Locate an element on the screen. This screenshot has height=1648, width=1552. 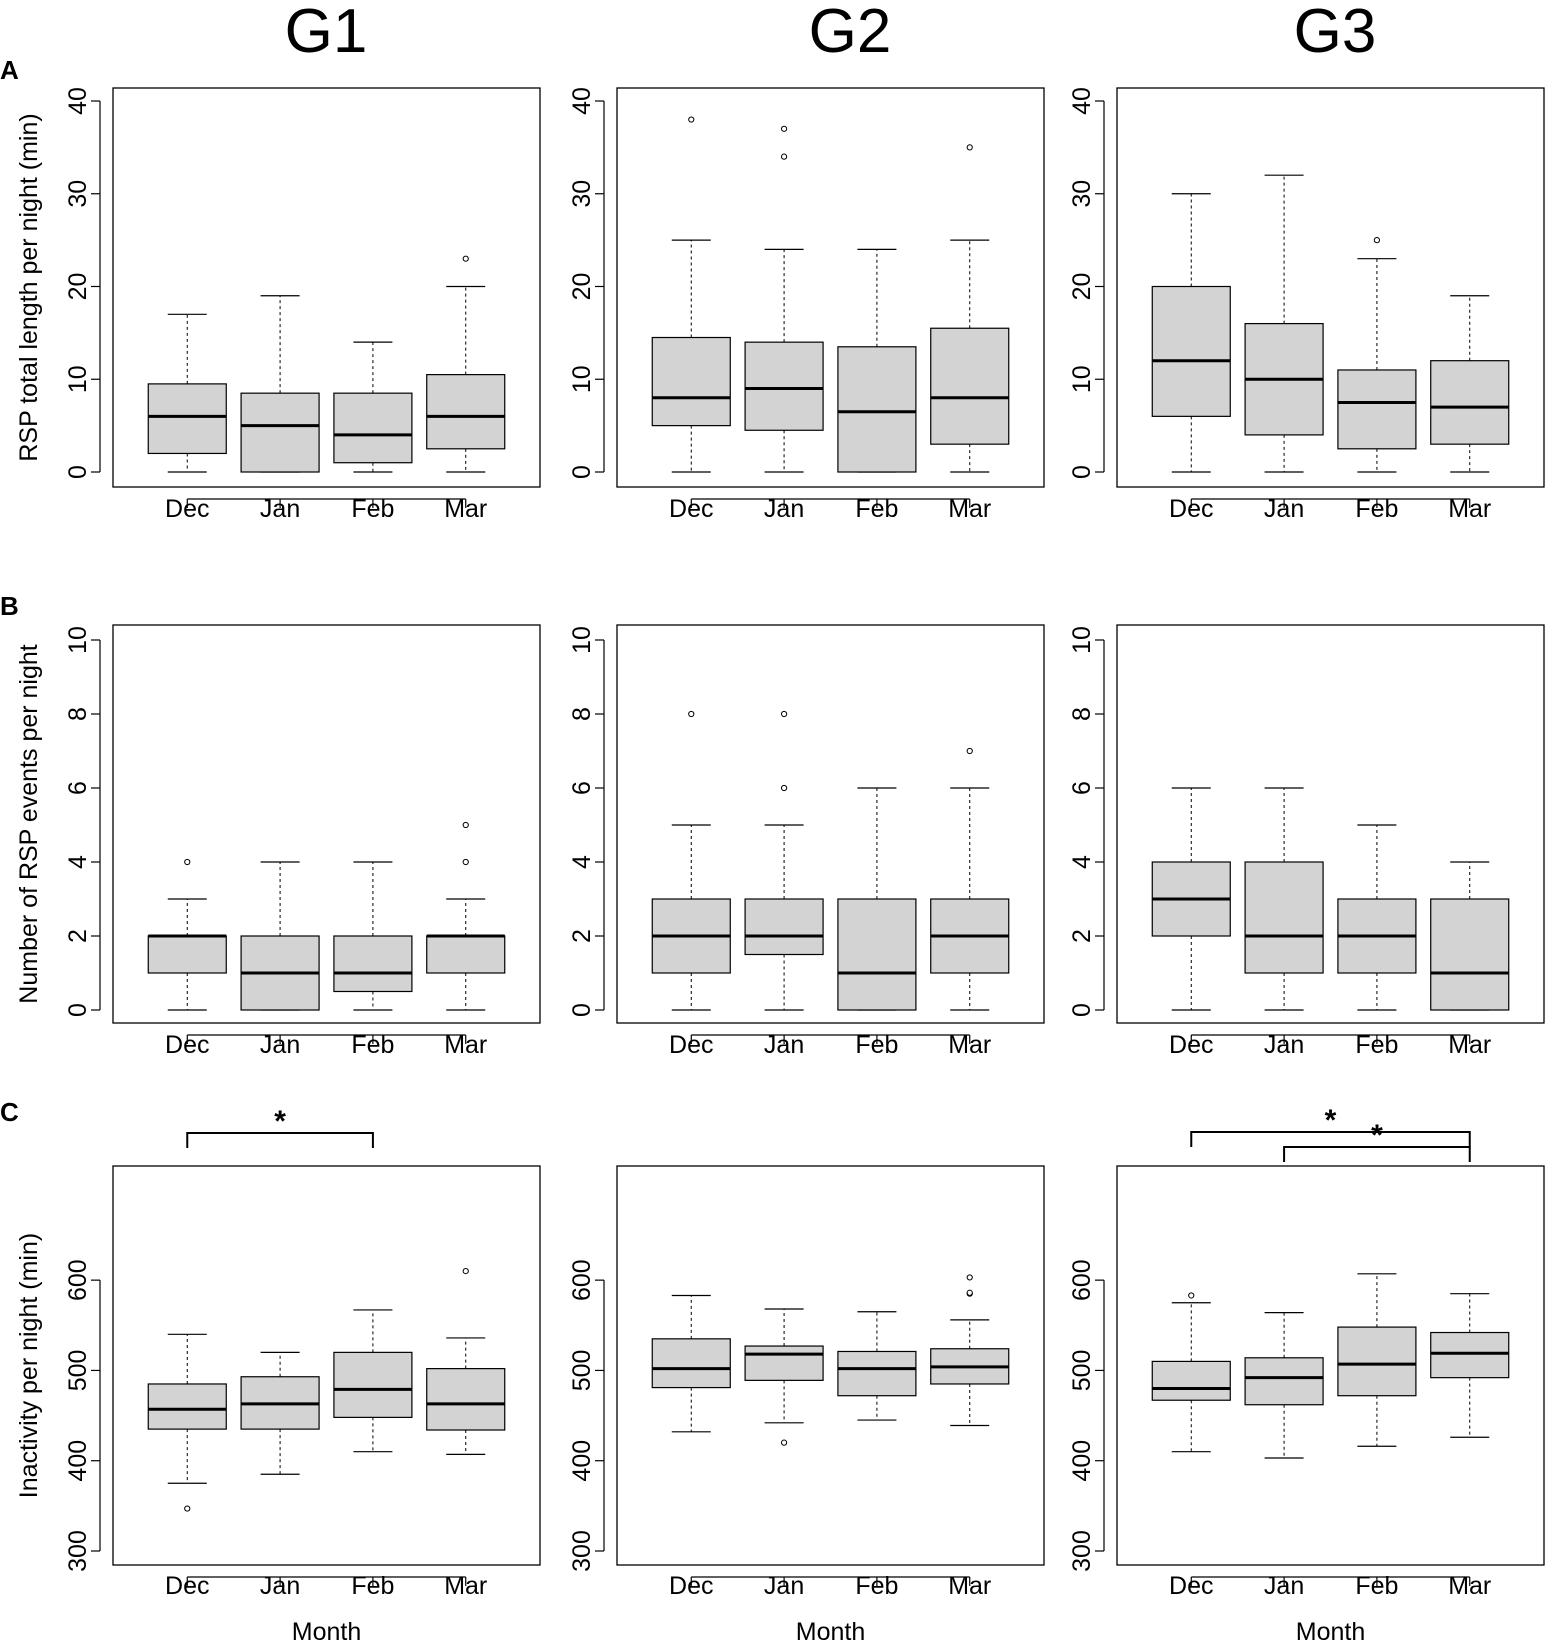
y-tick-label: 6 is located at coordinates (1082, 788).